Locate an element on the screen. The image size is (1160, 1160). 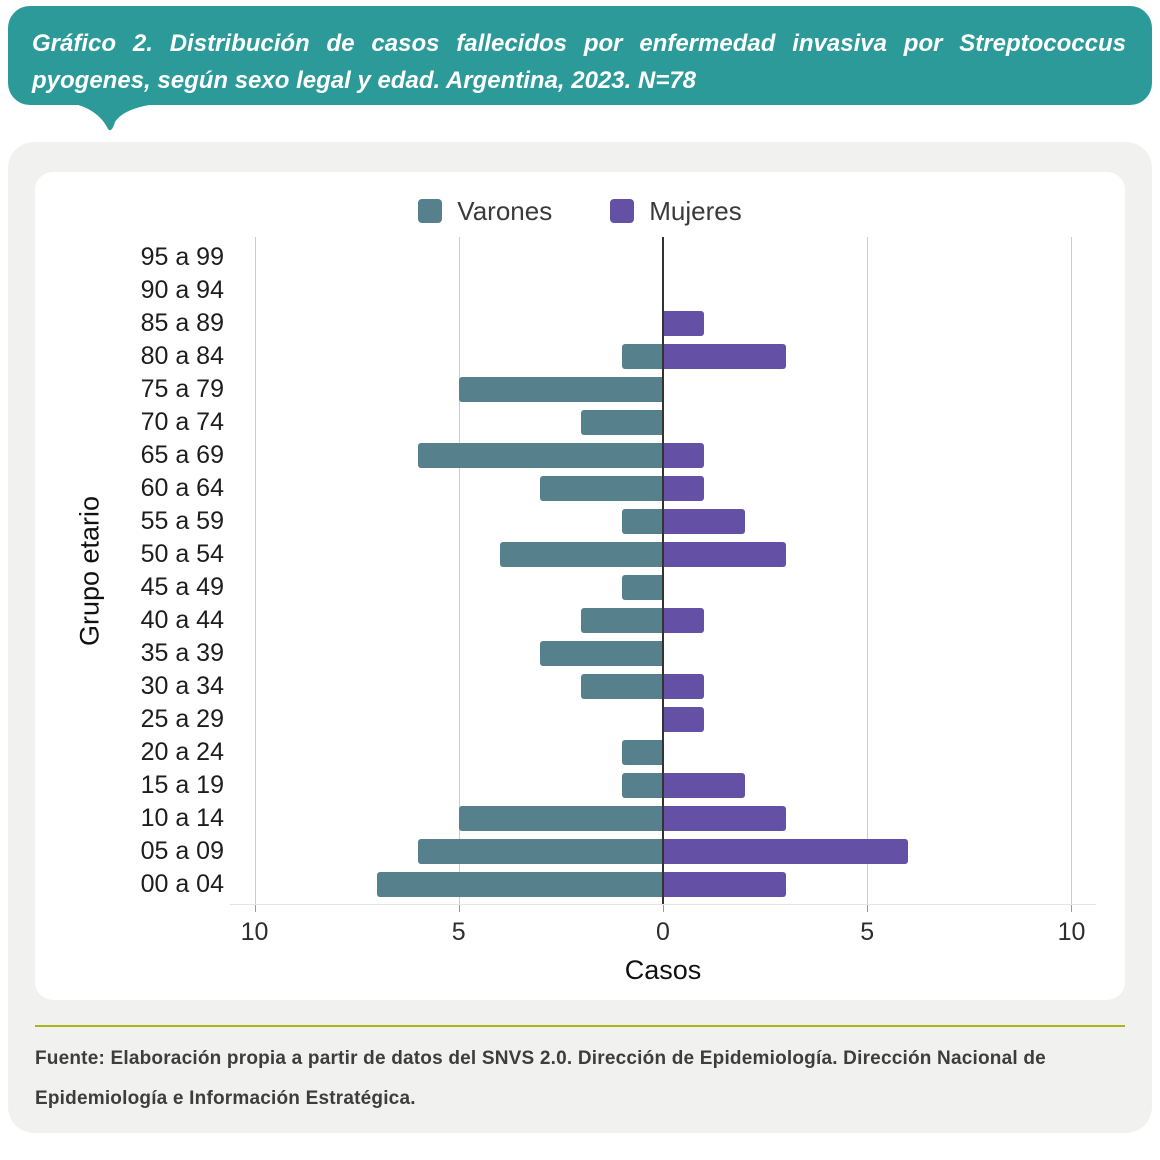
age-group-label: 40 a 44 is located at coordinates (182, 620).